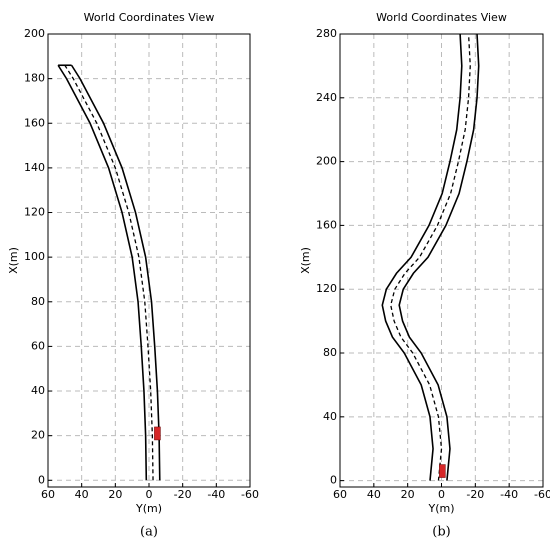  I want to click on y-tick-label: 180, so click(34, 78).